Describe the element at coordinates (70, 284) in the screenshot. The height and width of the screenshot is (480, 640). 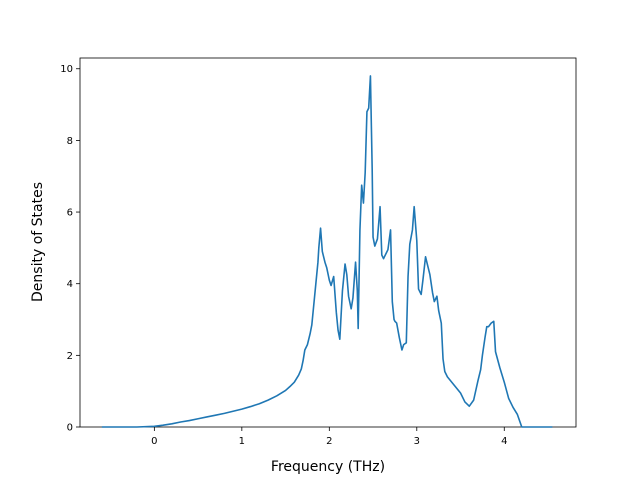
I see `y-tick-label: 4` at that location.